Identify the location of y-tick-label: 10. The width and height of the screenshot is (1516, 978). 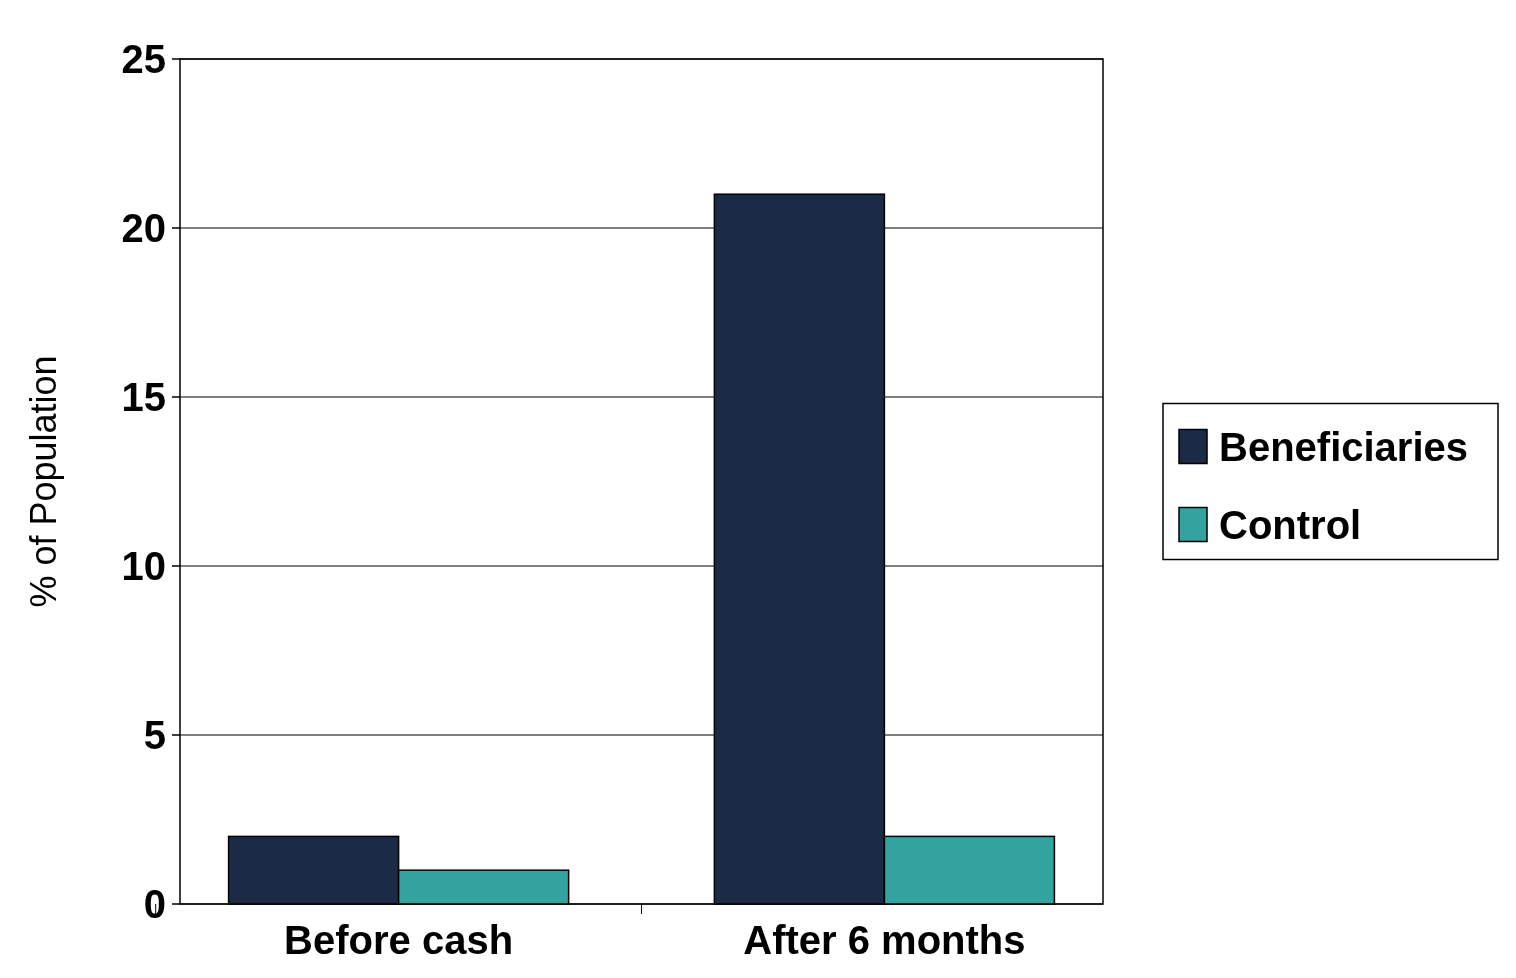
(143, 566).